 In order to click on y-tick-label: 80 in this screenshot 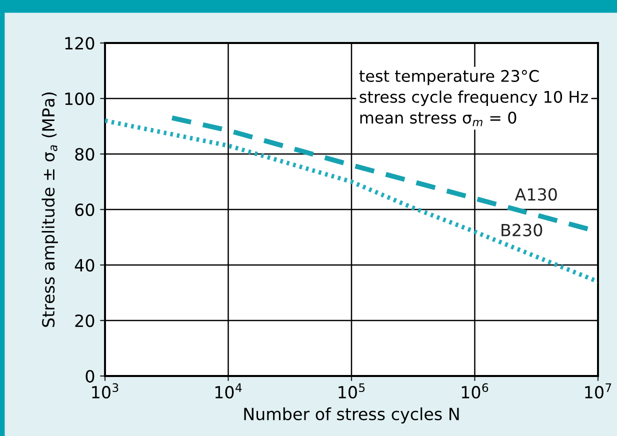, I will do `click(84, 154)`.